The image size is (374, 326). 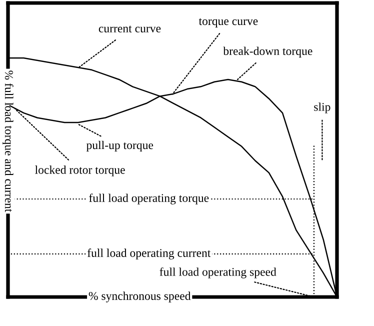 I want to click on ref-line-label: full load operating current, so click(x=149, y=254).